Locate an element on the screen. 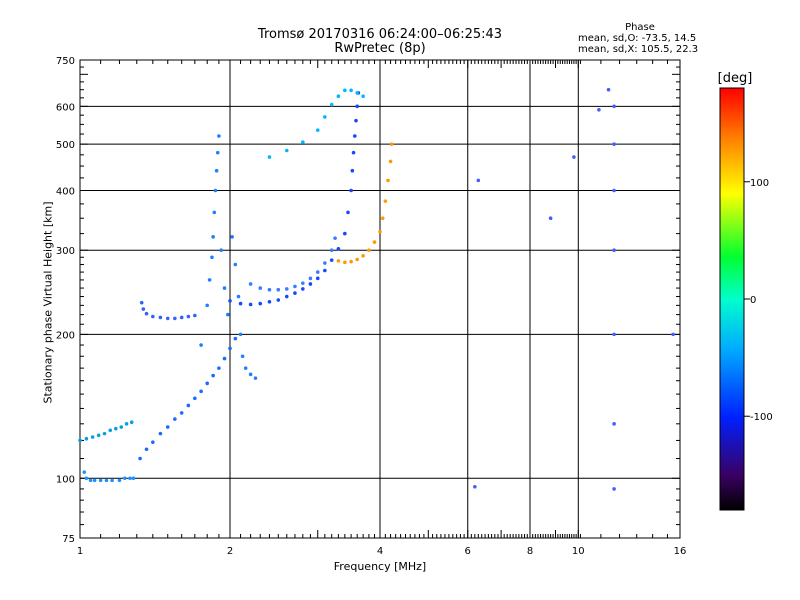 The image size is (800, 600). chart-subtitle: RwPretec (8p) is located at coordinates (380, 48).